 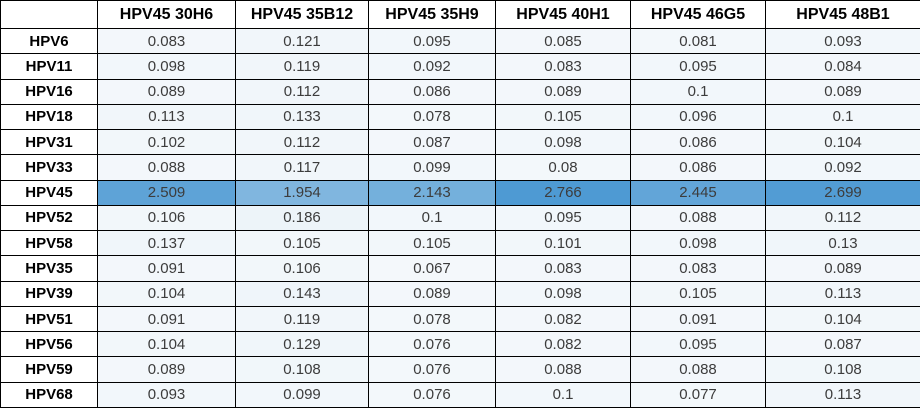 I want to click on value-cell: 0.186, so click(x=302, y=218).